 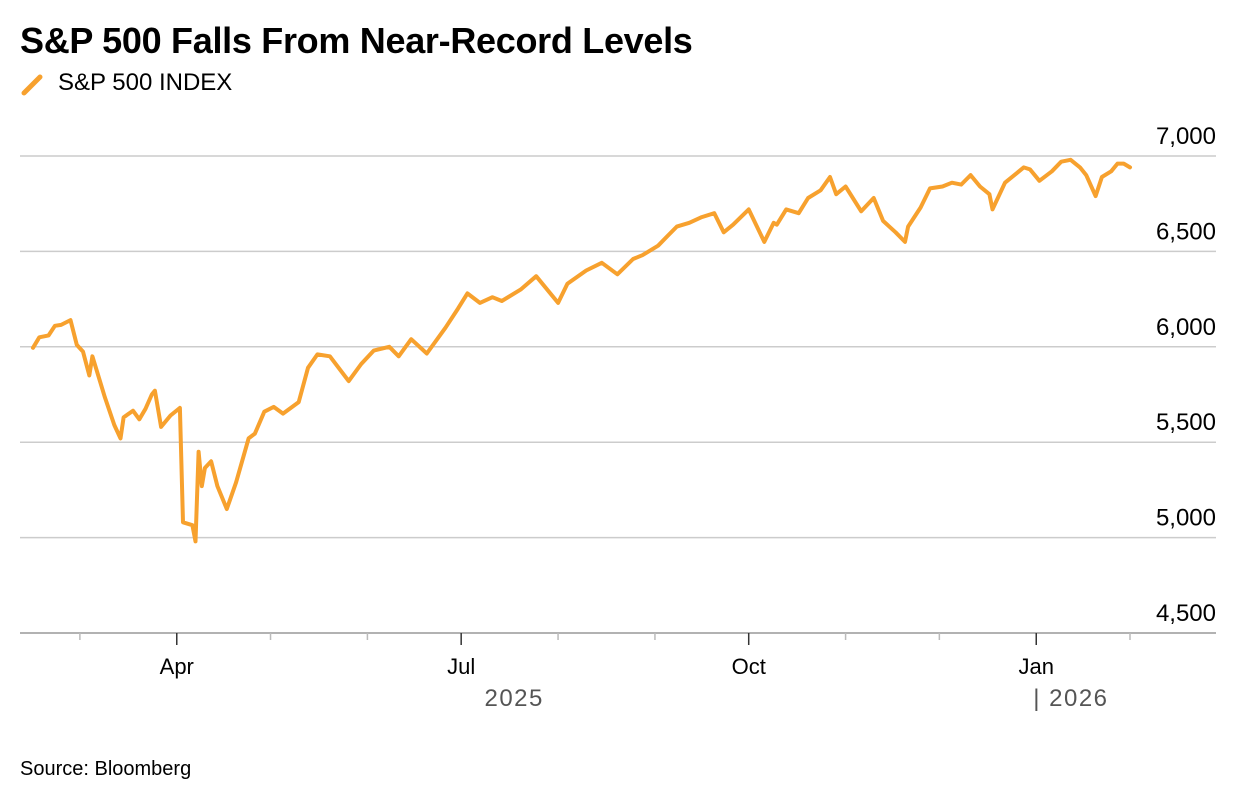 What do you see at coordinates (1186, 136) in the screenshot?
I see `y-tick-label: 7,000` at bounding box center [1186, 136].